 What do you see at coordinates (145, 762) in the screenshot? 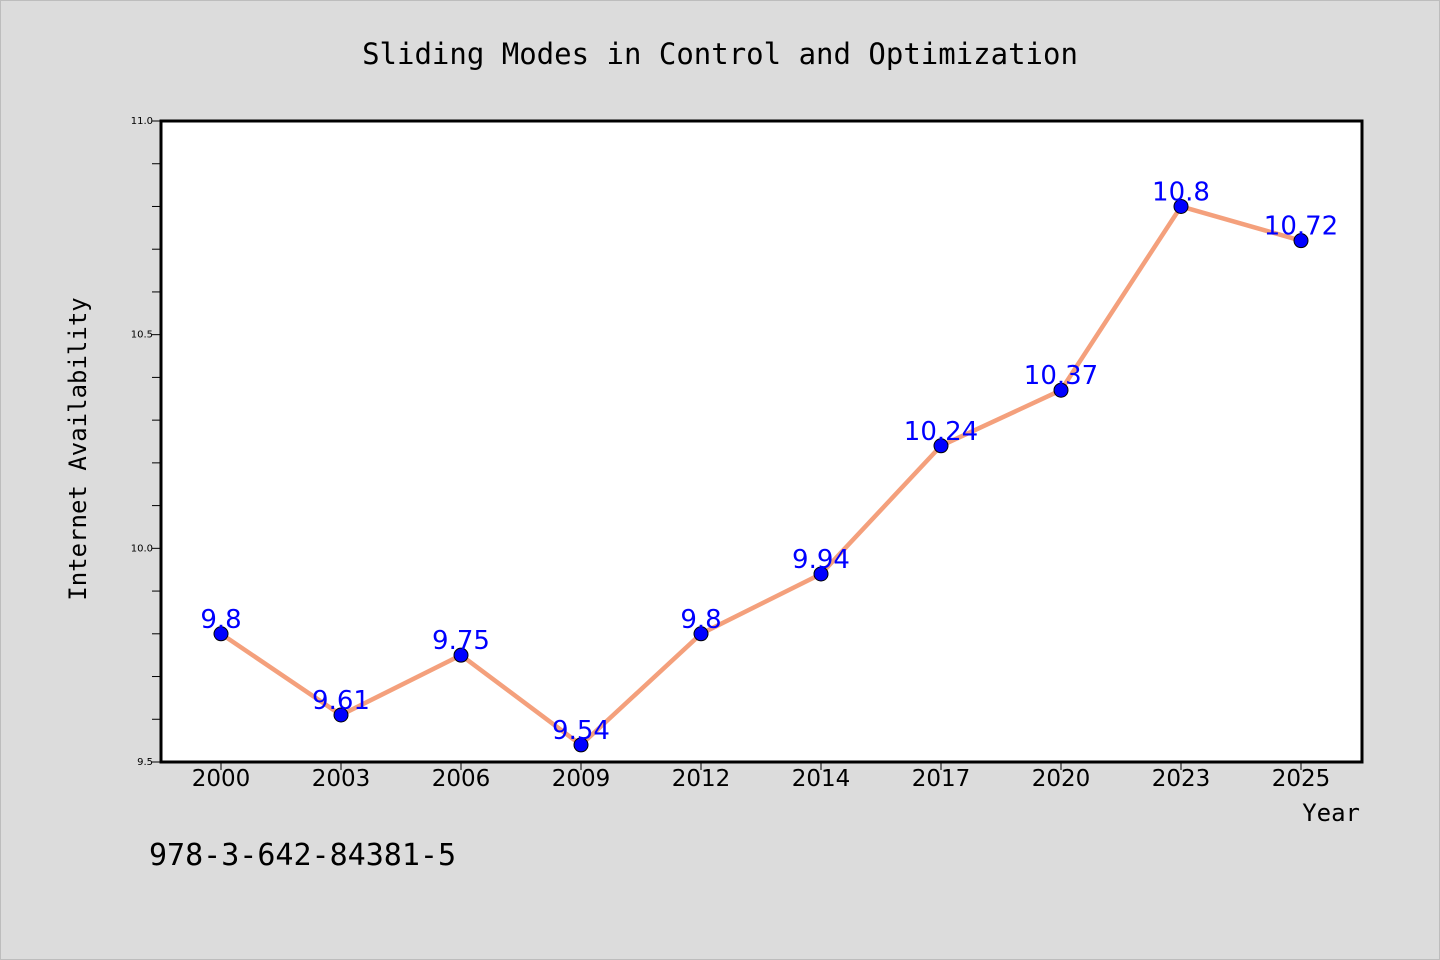
I see `y-tick-label: 9.5` at bounding box center [145, 762].